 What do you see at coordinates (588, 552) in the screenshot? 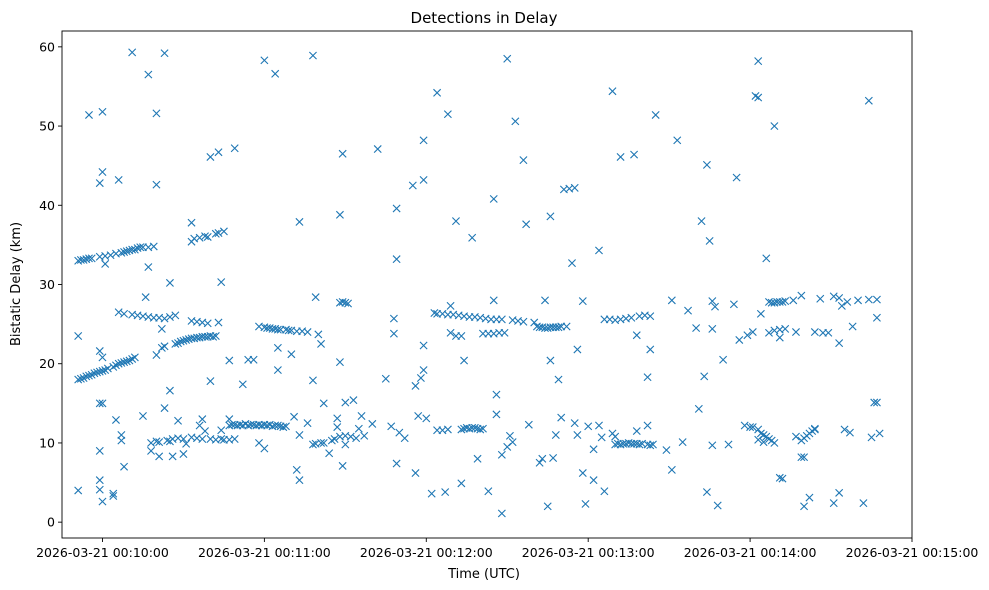
I see `x-tick-label: 2026-03-21 00:13:00` at bounding box center [588, 552].